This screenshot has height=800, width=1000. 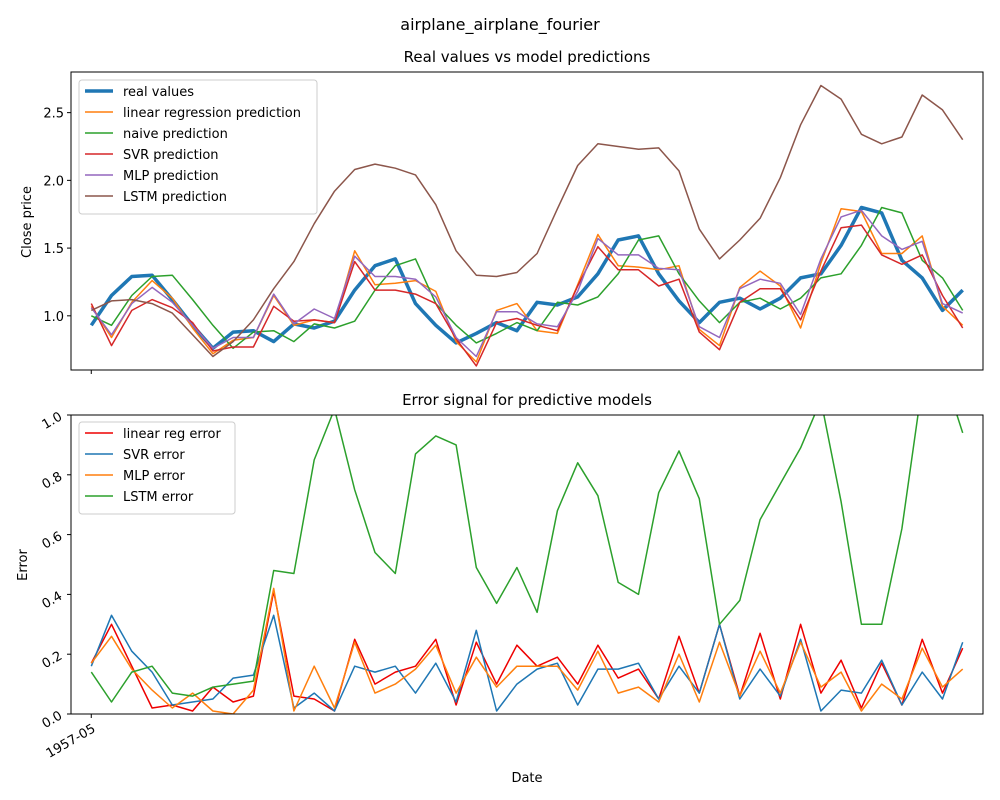 I want to click on y-tick-label: 0.6, so click(x=52, y=540).